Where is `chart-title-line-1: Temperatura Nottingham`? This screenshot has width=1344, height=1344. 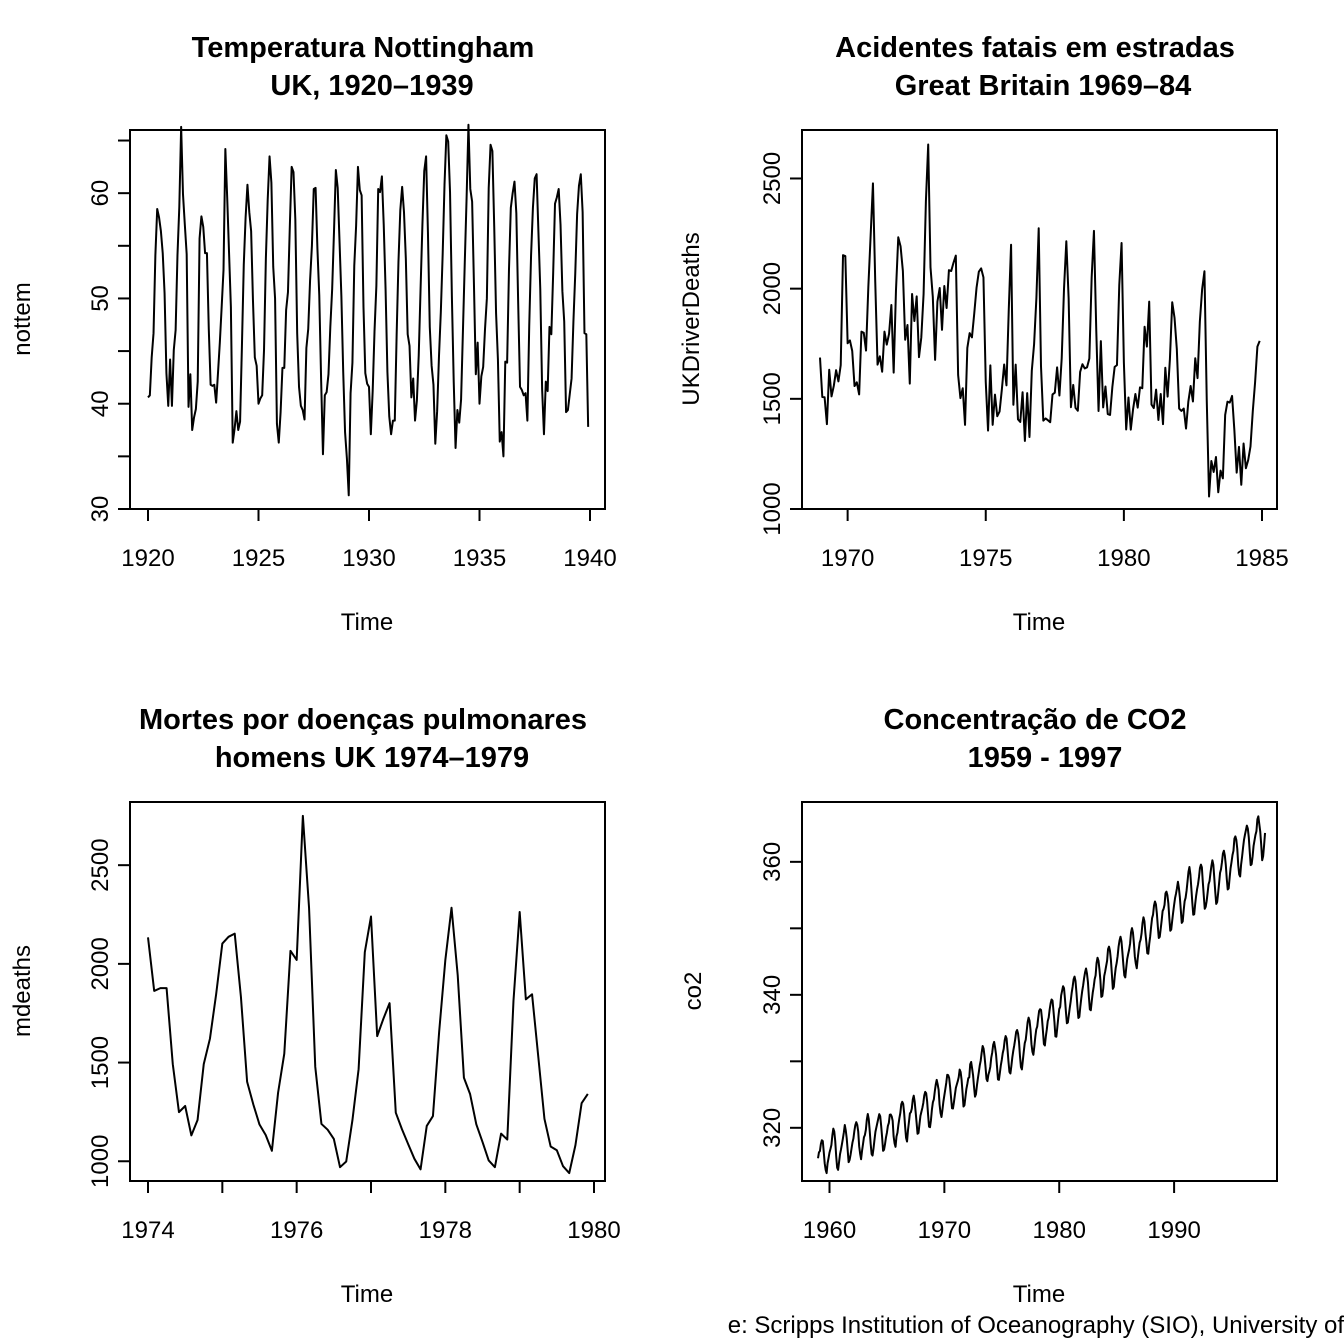
chart-title-line-1: Temperatura Nottingham is located at coordinates (363, 48).